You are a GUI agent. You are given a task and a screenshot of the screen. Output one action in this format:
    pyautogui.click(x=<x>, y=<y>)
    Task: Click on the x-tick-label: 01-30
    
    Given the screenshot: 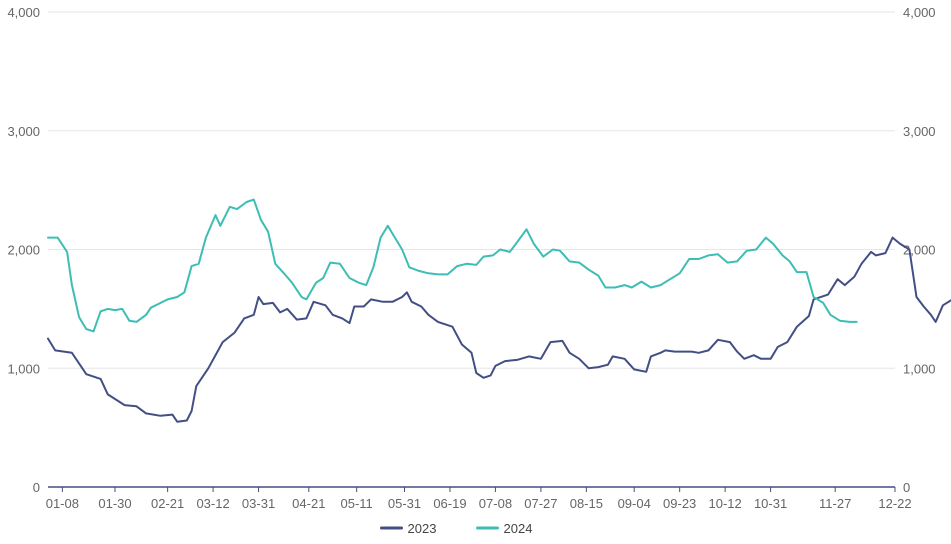 What is the action you would take?
    pyautogui.click(x=114, y=503)
    